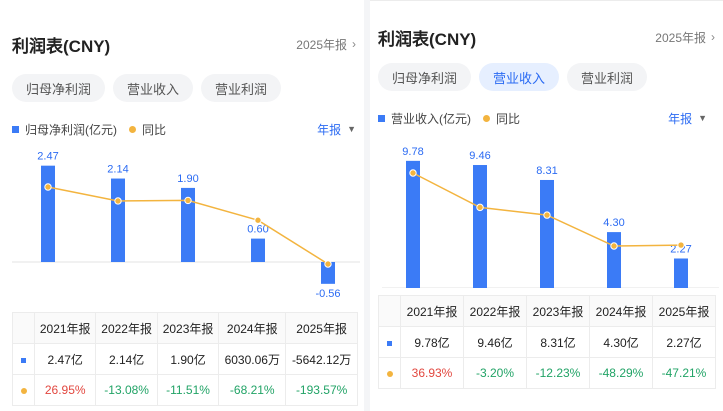  I want to click on growth-cell: -12.23%, so click(558, 373).